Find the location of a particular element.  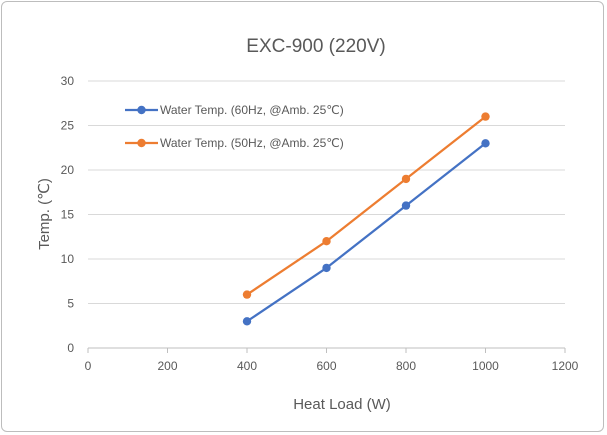

x-tick-label: 200 is located at coordinates (167, 366).